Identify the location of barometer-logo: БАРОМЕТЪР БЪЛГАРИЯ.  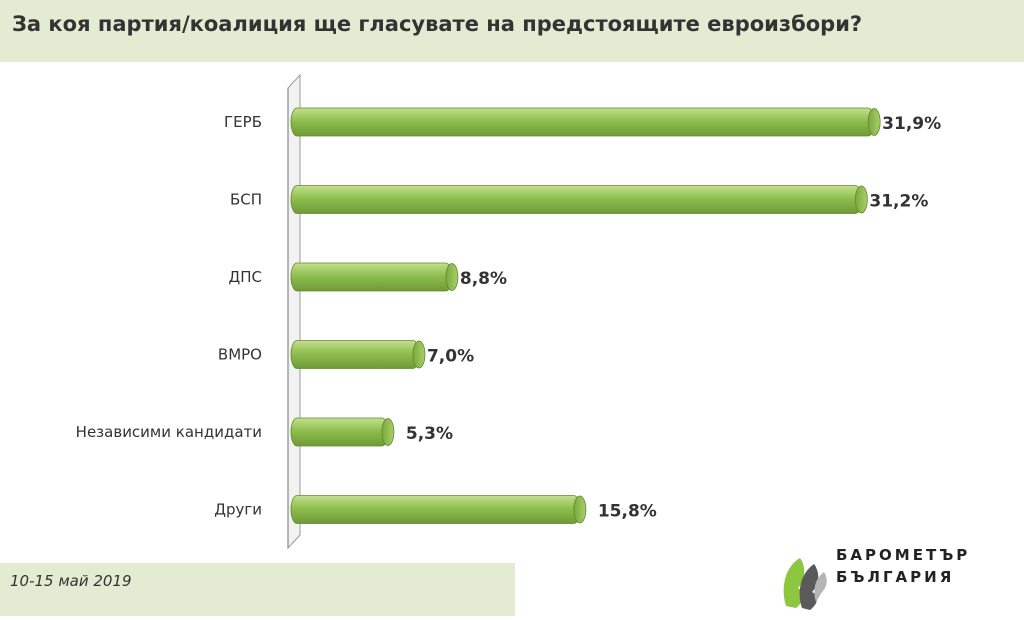
(896, 576).